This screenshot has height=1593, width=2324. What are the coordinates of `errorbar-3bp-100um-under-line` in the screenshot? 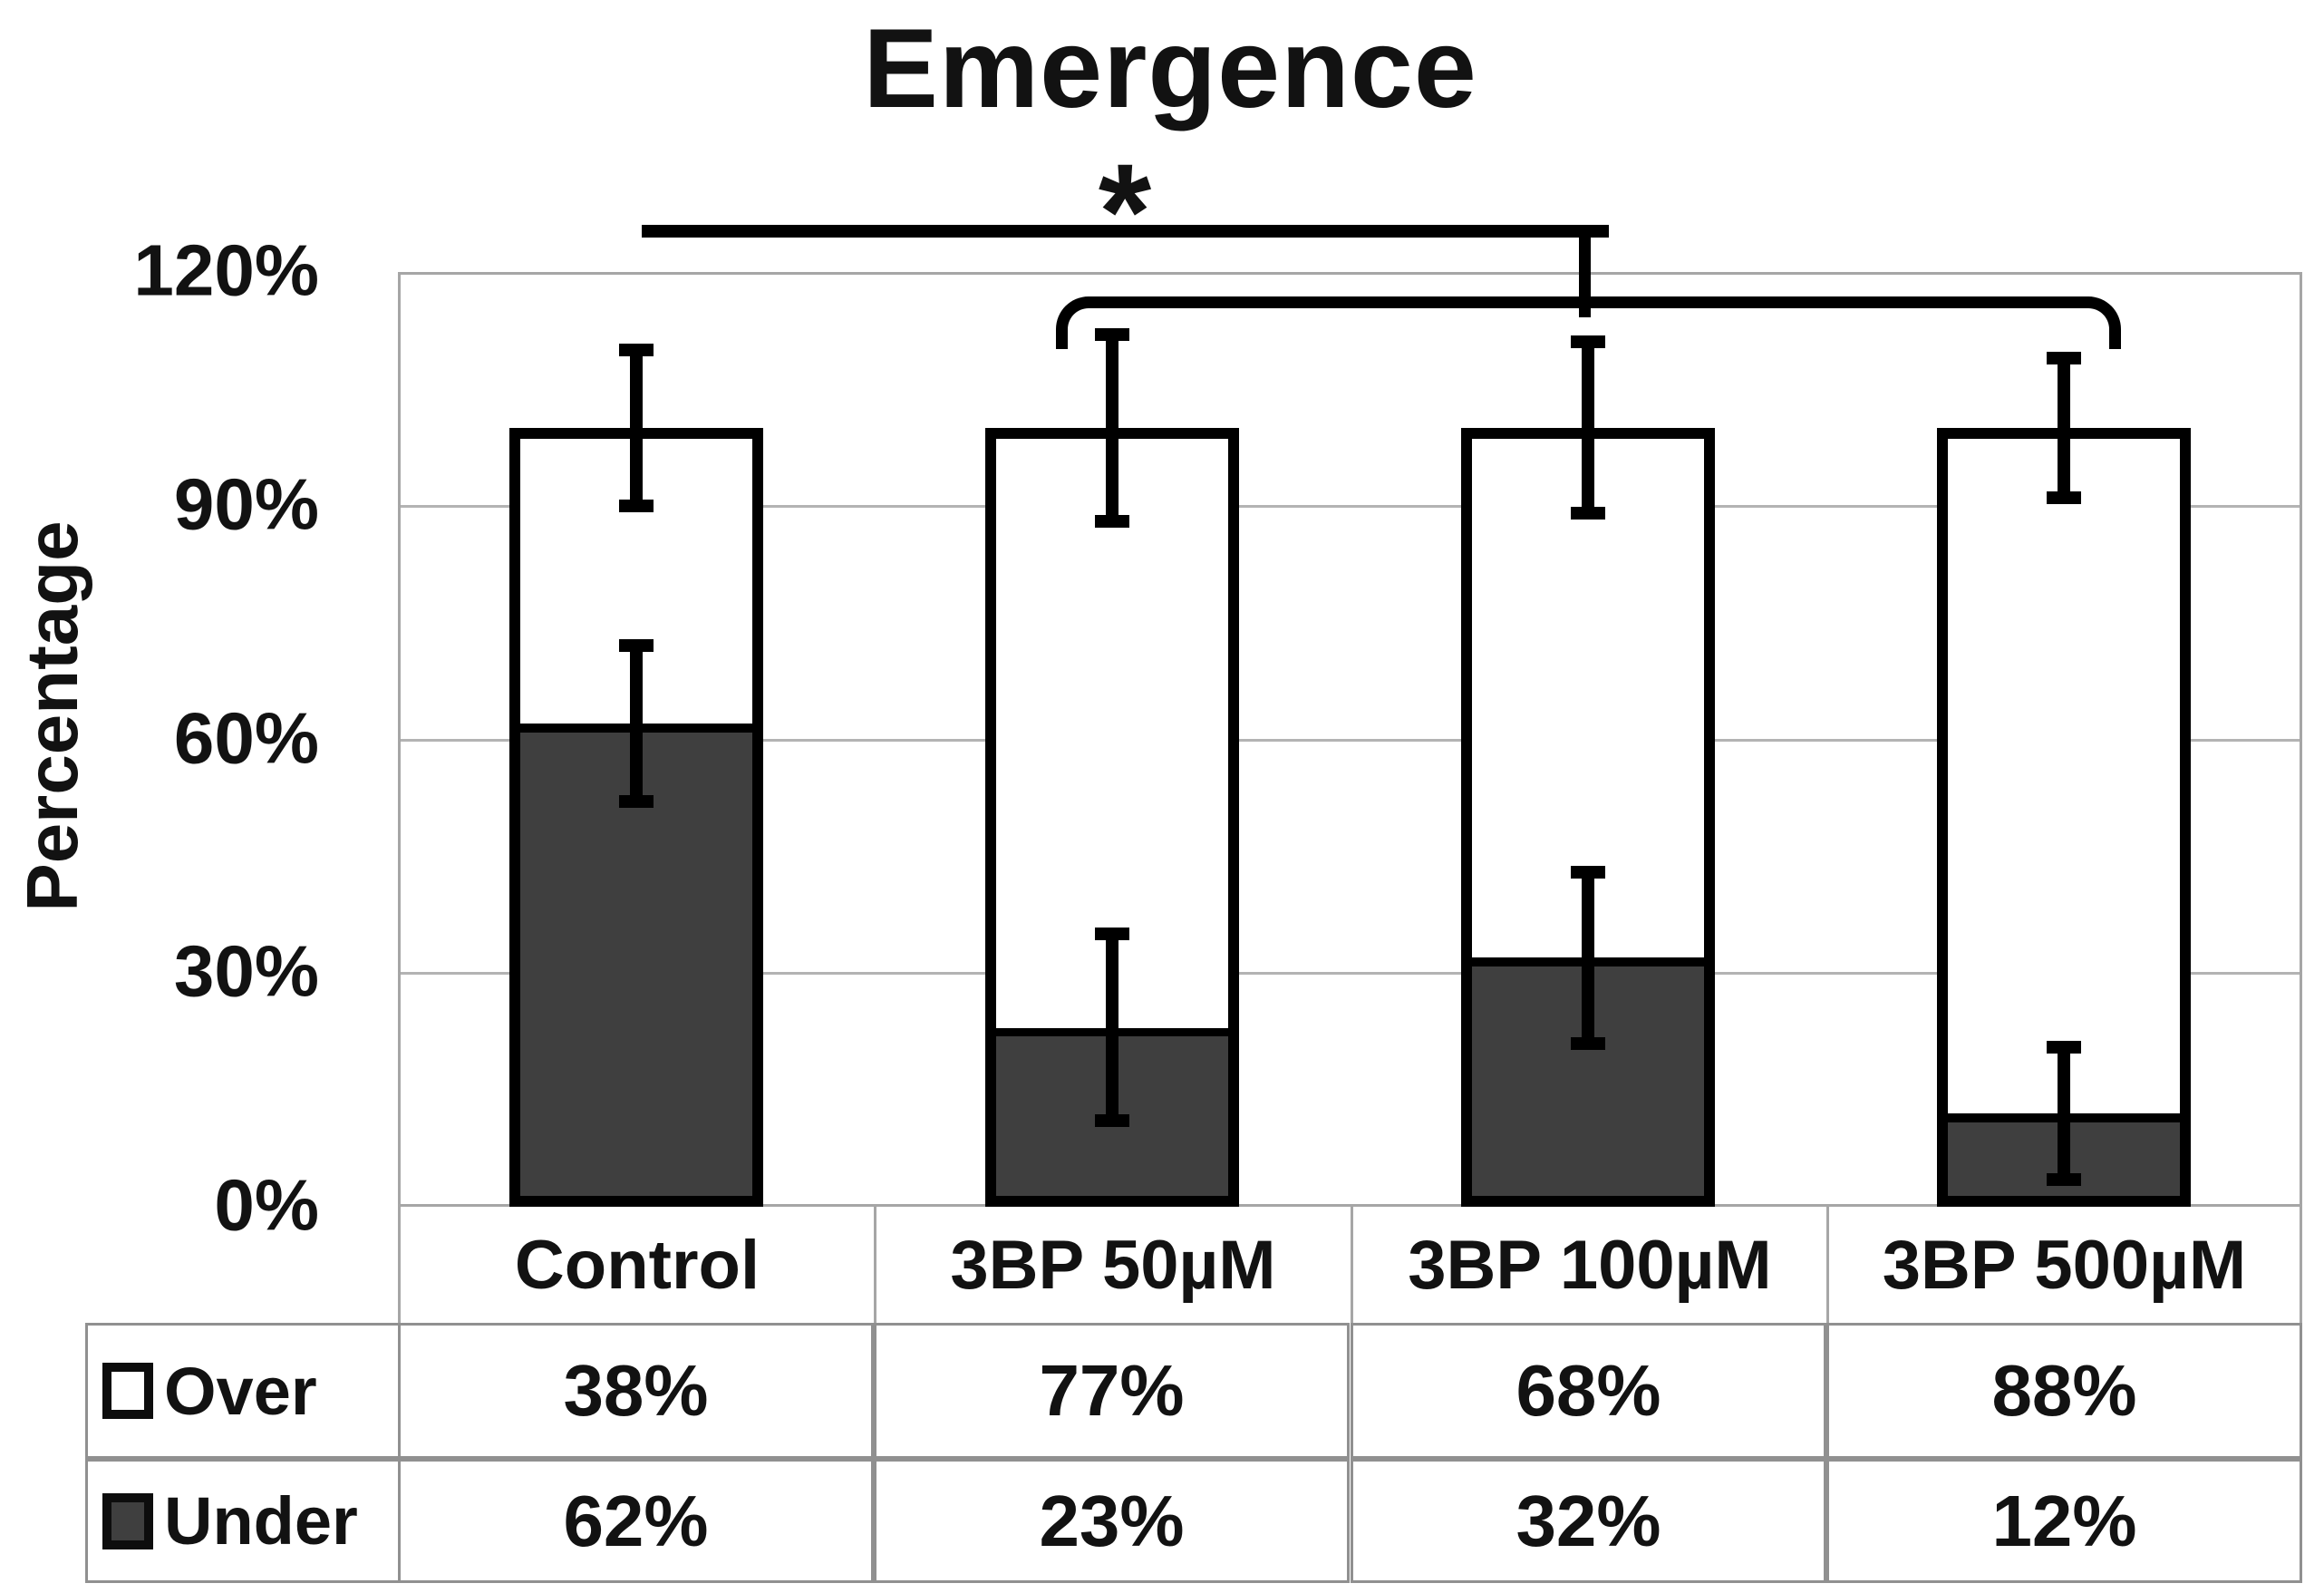 It's located at (1588, 958).